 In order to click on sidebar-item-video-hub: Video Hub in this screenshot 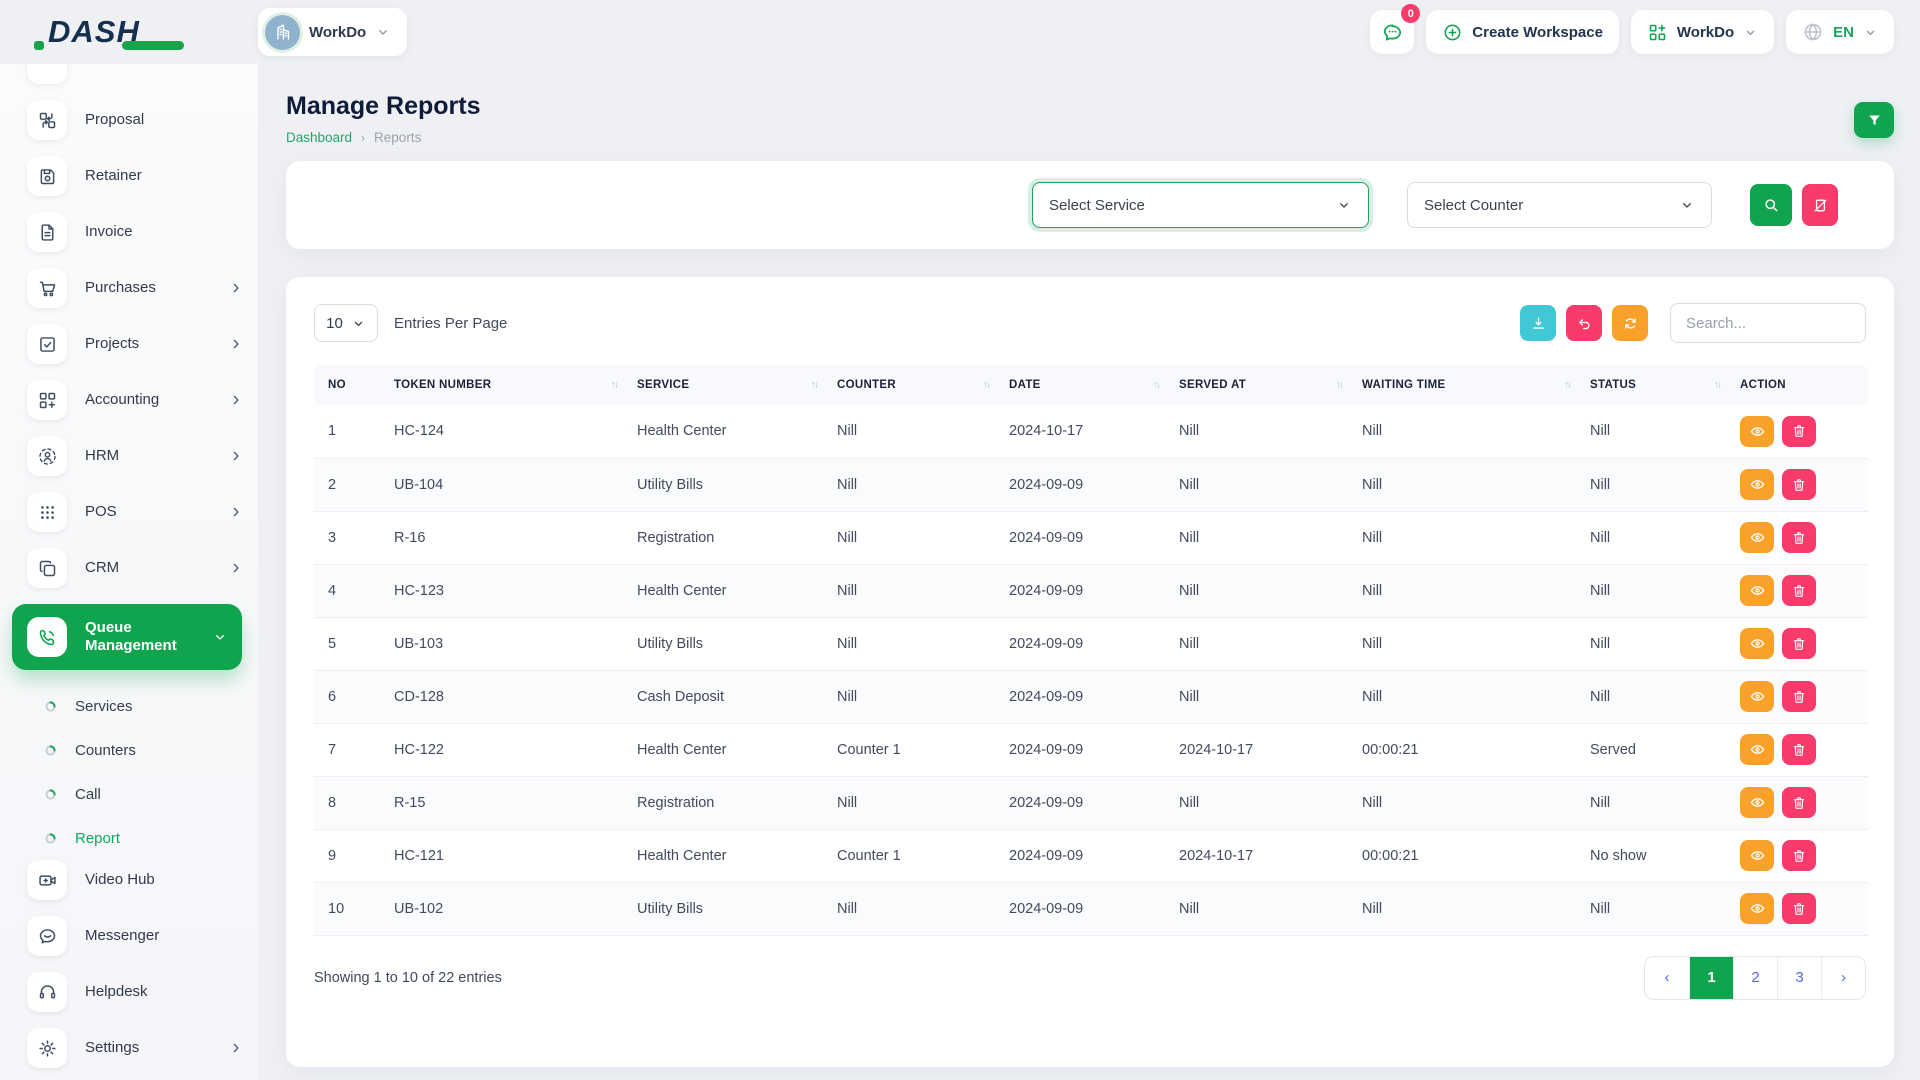, I will do `click(135, 880)`.